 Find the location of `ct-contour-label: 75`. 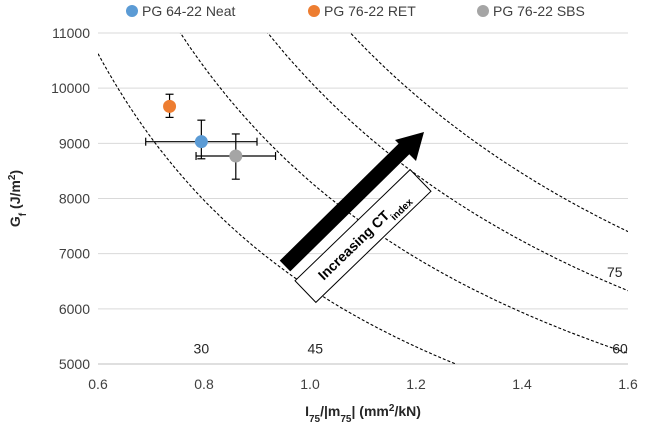

ct-contour-label: 75 is located at coordinates (615, 272).